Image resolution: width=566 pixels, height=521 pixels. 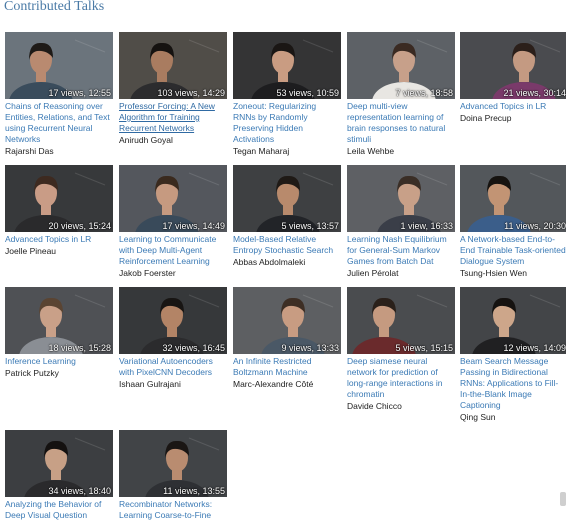 I want to click on speaker-name: Marc-Alexandre Côté, so click(x=273, y=384).